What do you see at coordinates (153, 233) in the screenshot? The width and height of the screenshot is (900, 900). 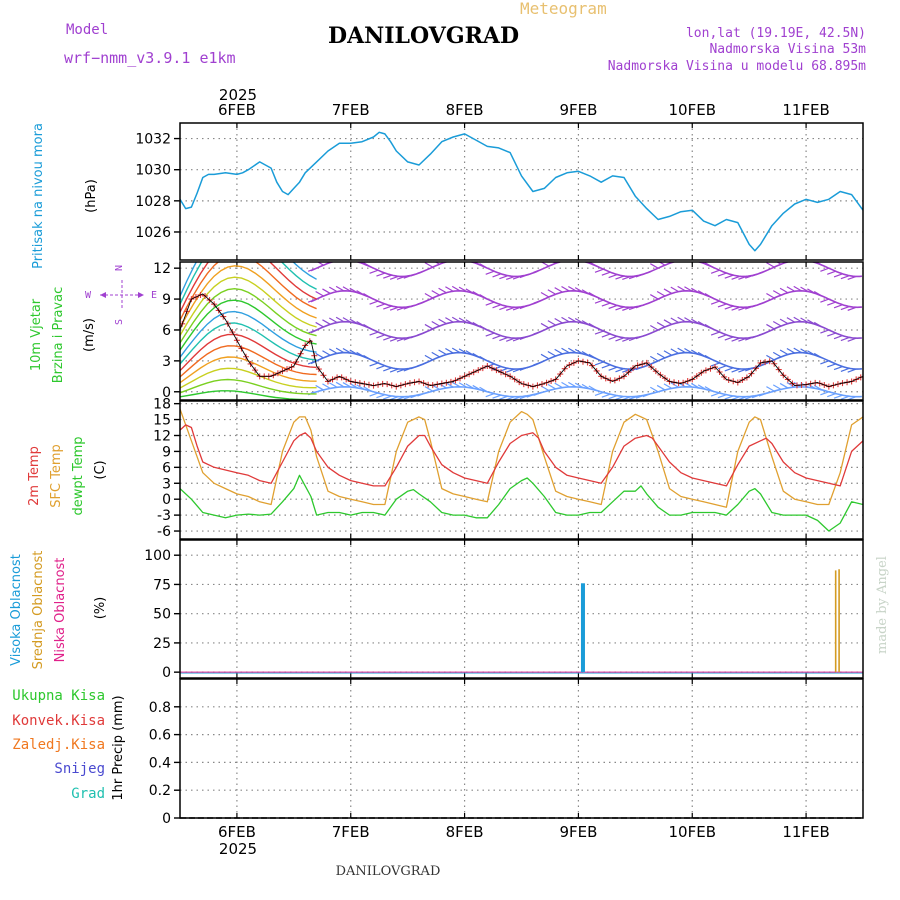 I see `y-tick-label: 1026` at bounding box center [153, 233].